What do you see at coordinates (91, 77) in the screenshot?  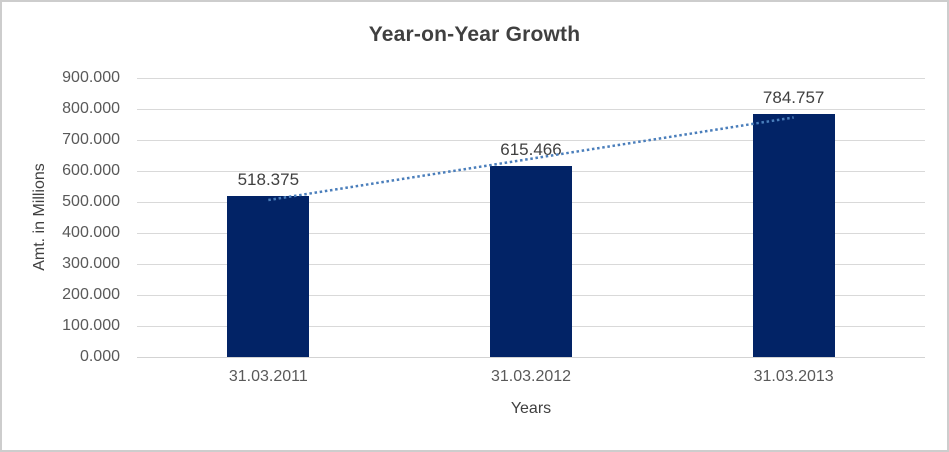 I see `y-tick-label: 900.000` at bounding box center [91, 77].